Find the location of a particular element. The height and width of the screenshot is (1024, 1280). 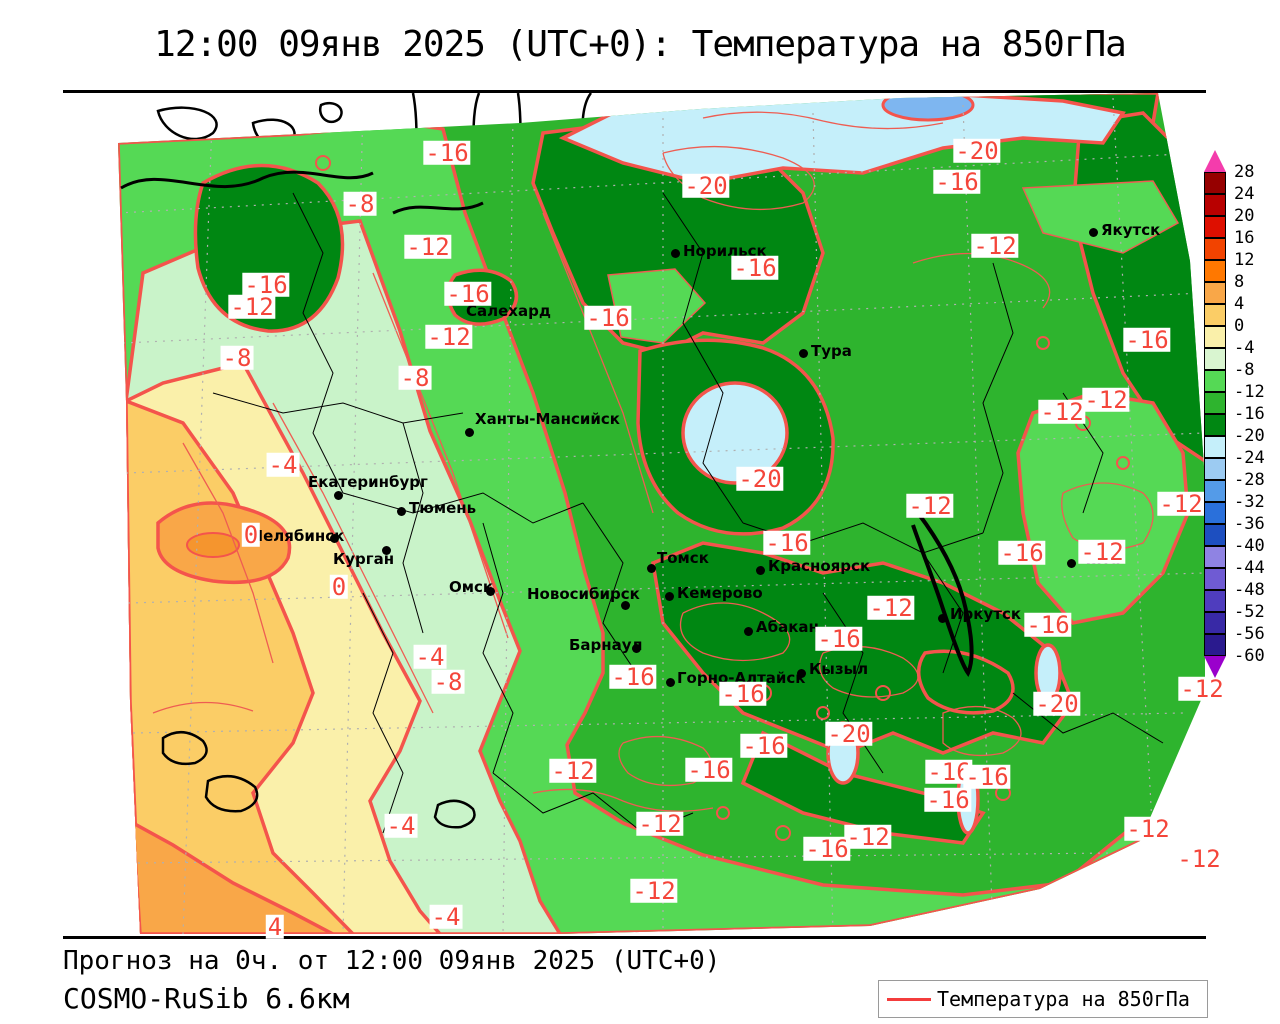

city-label: Екатеринбург is located at coordinates (368, 482).